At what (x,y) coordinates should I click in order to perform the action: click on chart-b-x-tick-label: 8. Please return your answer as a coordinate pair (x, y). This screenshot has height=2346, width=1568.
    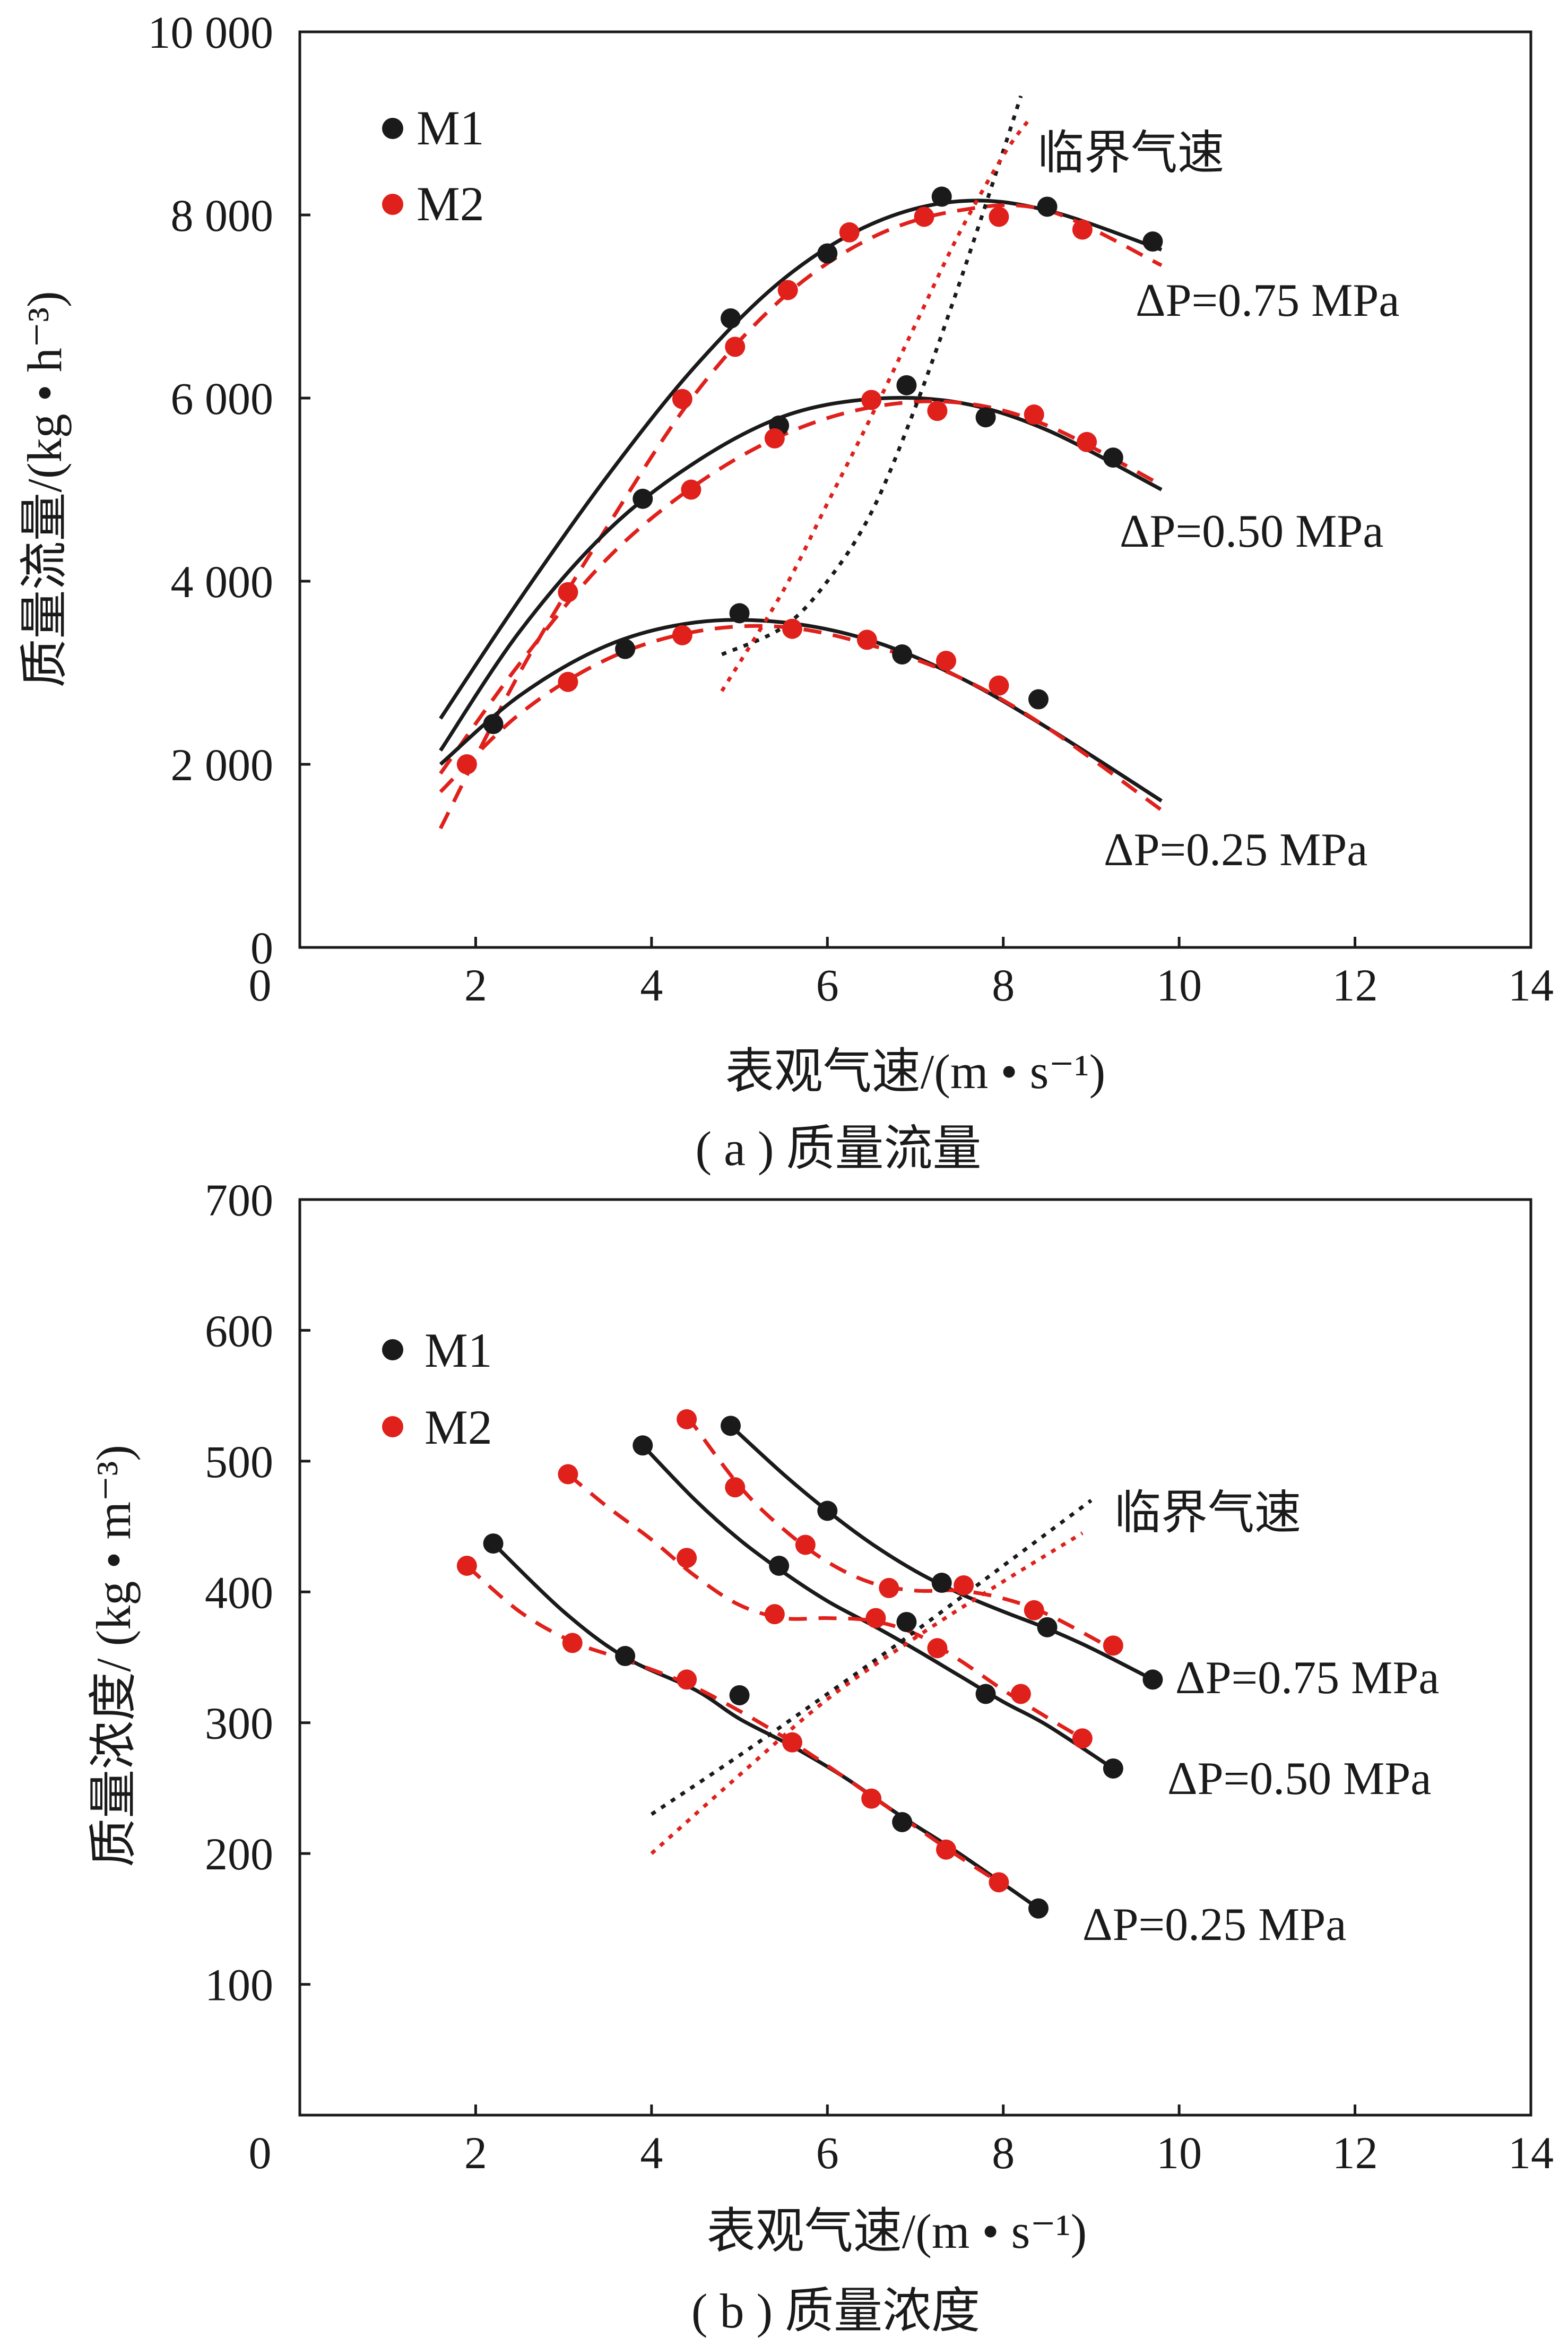
    Looking at the image, I should click on (1003, 2152).